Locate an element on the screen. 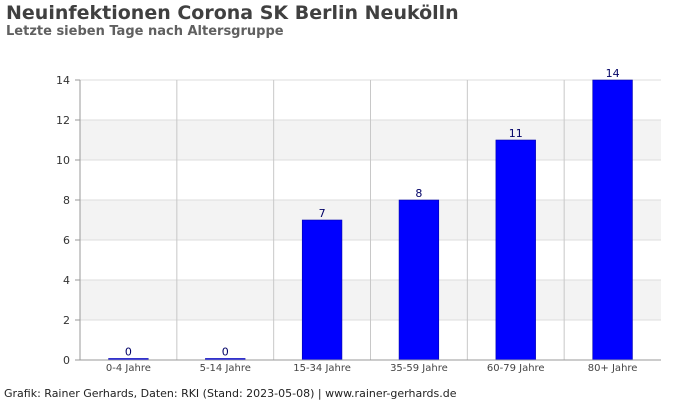 This screenshot has height=400, width=700. y-tick-label: 14 is located at coordinates (63, 80).